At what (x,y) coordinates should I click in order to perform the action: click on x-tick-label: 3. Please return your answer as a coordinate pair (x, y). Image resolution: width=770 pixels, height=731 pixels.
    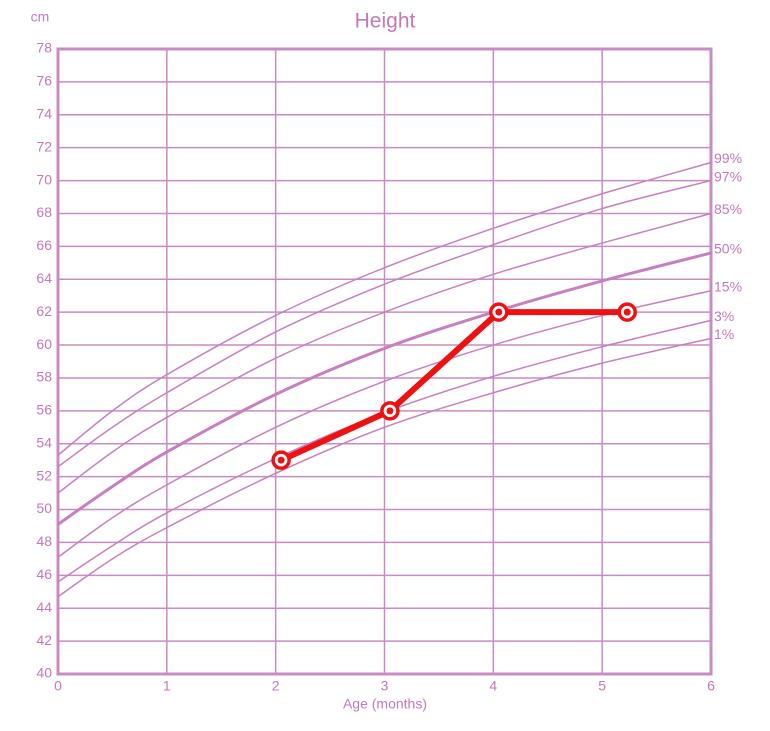
    Looking at the image, I should click on (385, 686).